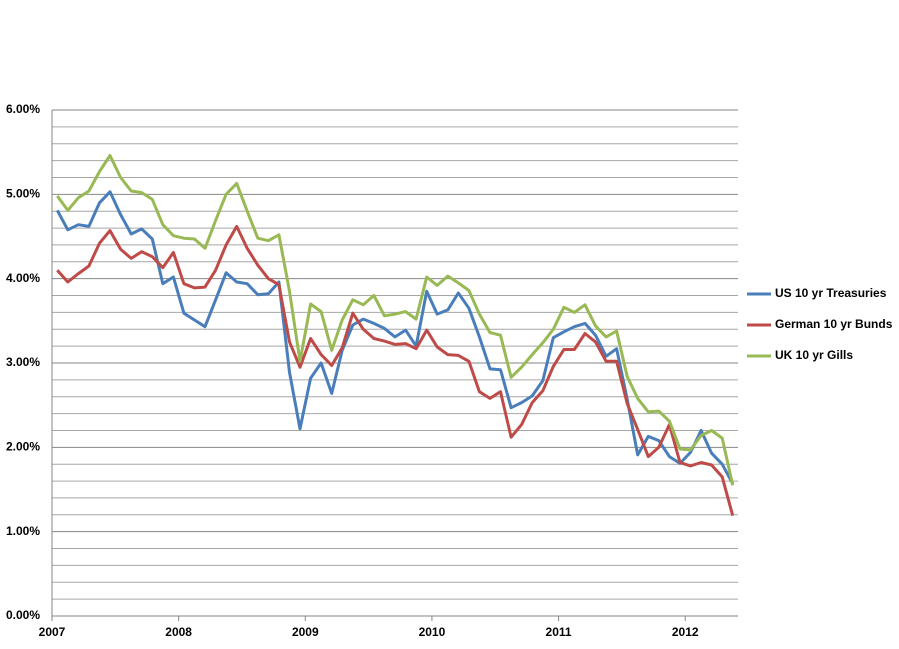 The image size is (899, 649). Describe the element at coordinates (559, 632) in the screenshot. I see `x-tick-label: 2011` at that location.